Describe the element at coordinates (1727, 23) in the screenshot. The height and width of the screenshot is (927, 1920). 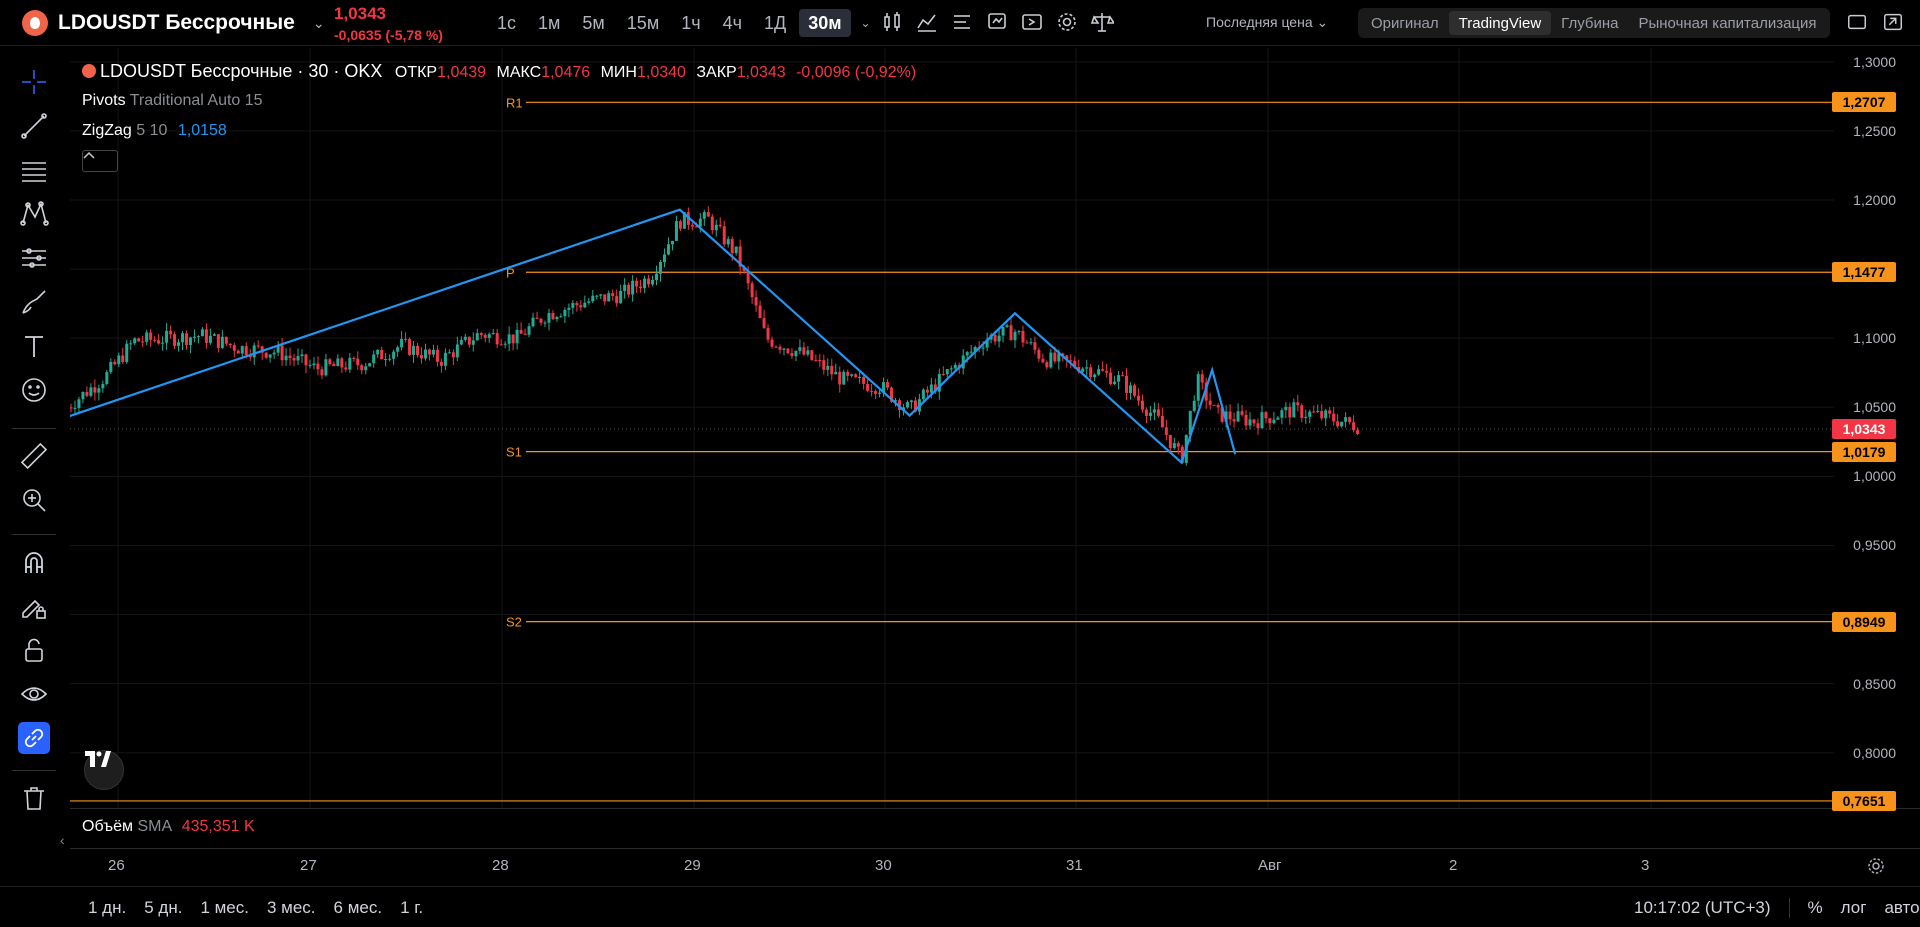
I see `view-tab-3: Рыночная капитализация` at that location.